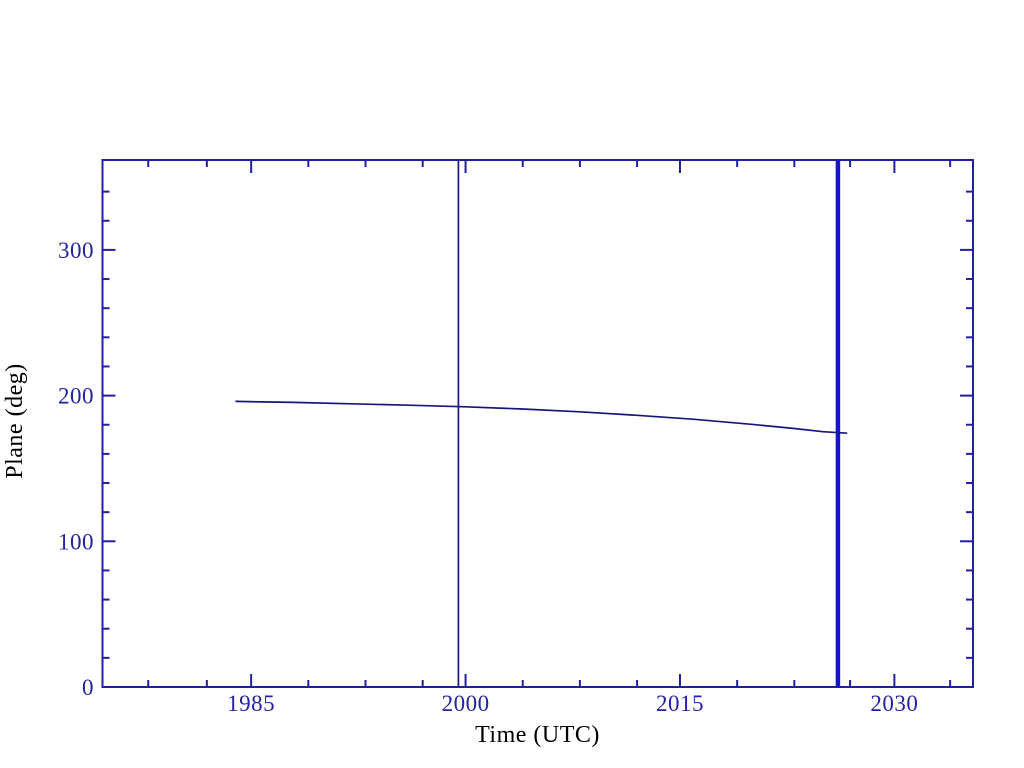  Describe the element at coordinates (537, 735) in the screenshot. I see `x-axis-title: Time (UTC)` at that location.